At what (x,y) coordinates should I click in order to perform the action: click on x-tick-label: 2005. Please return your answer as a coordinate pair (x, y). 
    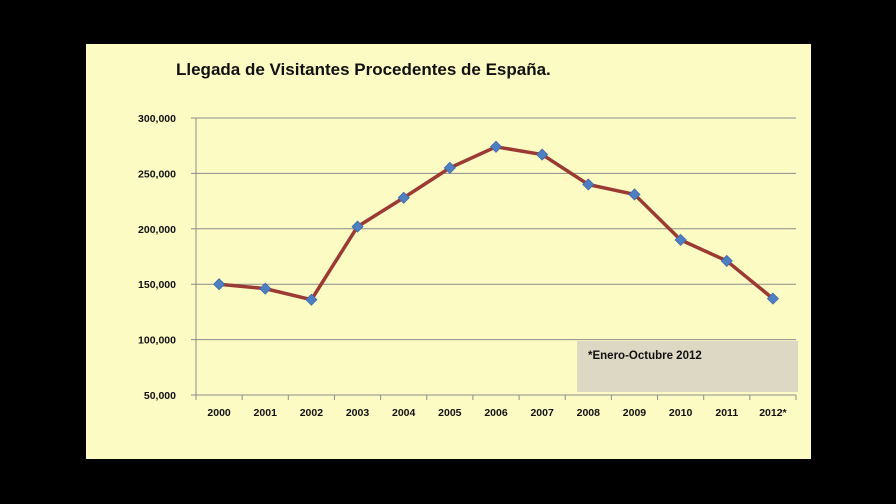
    Looking at the image, I should click on (450, 413).